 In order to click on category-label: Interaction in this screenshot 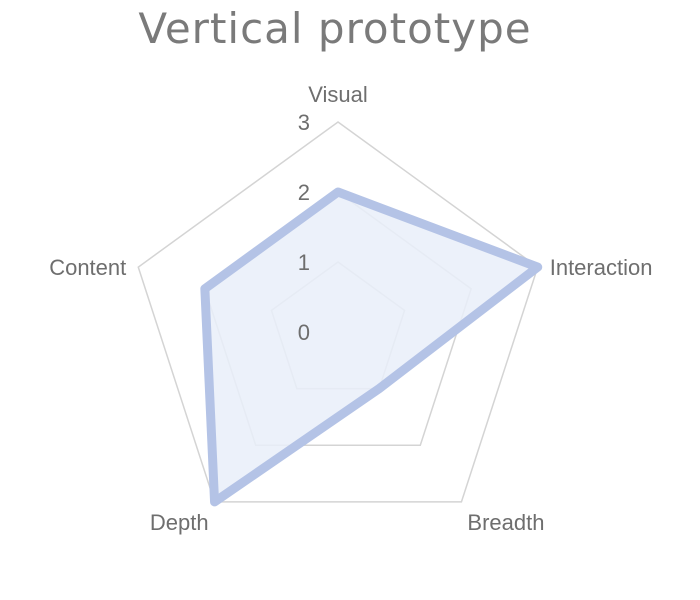, I will do `click(601, 267)`.